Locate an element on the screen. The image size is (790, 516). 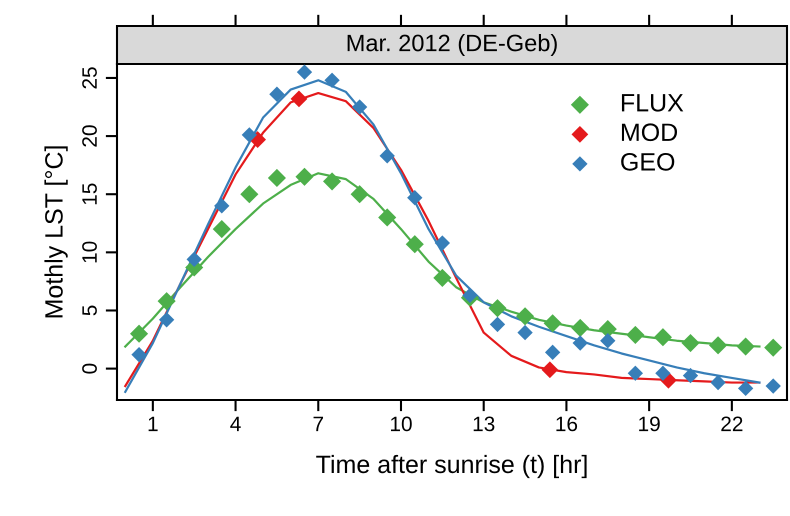
legend-label: FLUX is located at coordinates (653, 103).